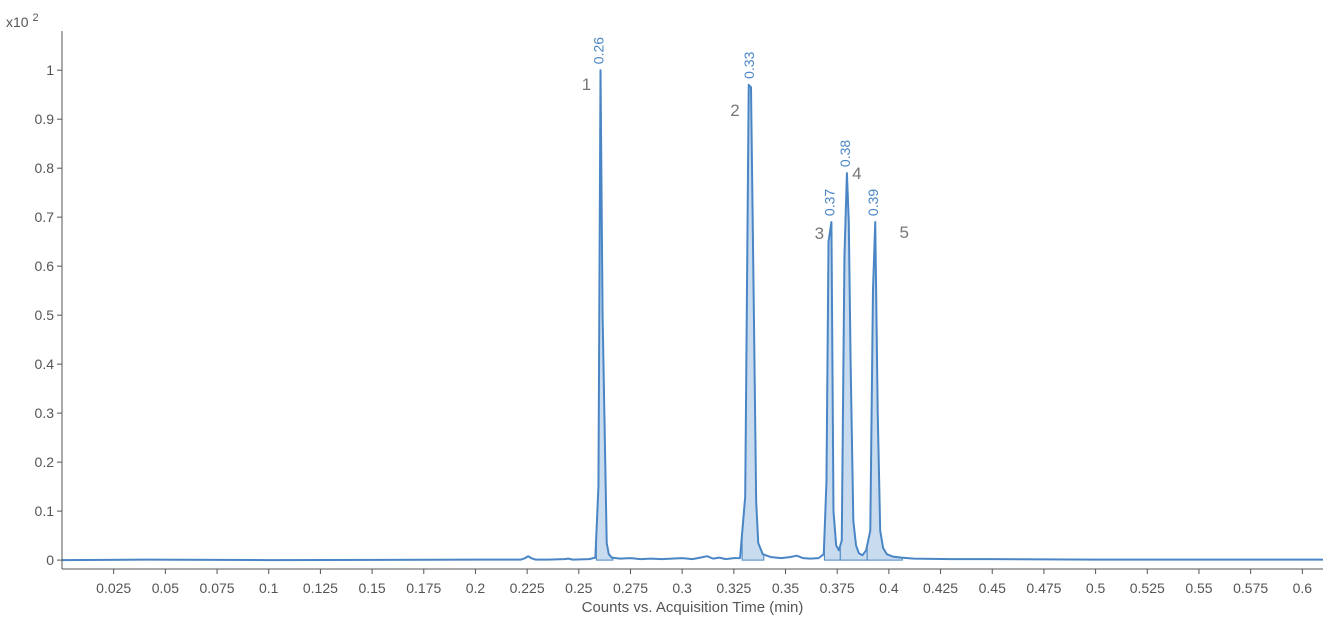  I want to click on x-tick-label: 0.225, so click(527, 588).